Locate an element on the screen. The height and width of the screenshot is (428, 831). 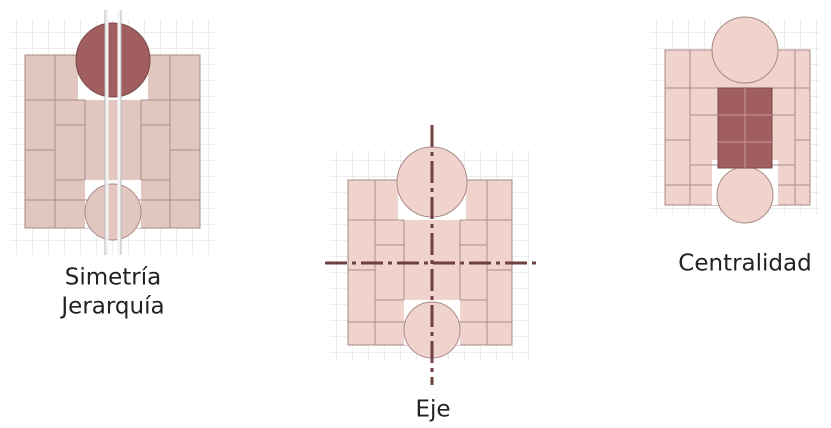
label: Eje is located at coordinates (432, 410).